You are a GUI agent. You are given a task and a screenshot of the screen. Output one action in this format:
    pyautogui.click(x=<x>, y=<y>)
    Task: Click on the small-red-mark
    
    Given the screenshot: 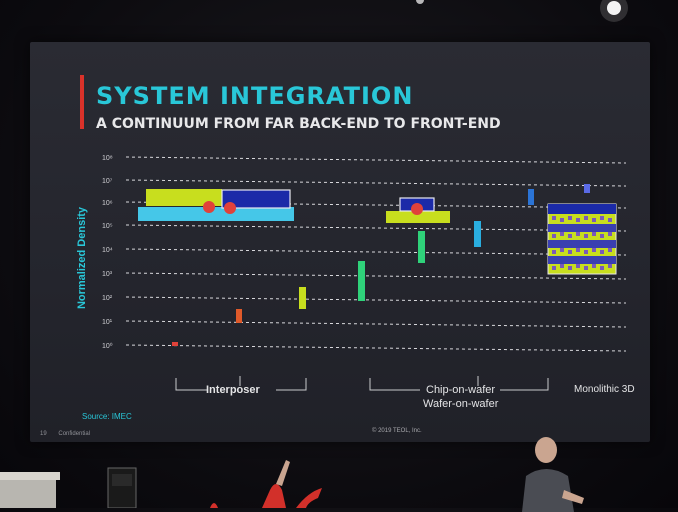 What is the action you would take?
    pyautogui.click(x=175, y=344)
    